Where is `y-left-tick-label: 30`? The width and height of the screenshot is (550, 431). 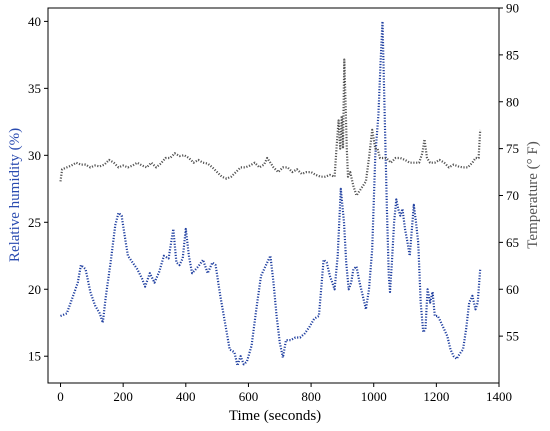 y-left-tick-label: 30 is located at coordinates (34, 155).